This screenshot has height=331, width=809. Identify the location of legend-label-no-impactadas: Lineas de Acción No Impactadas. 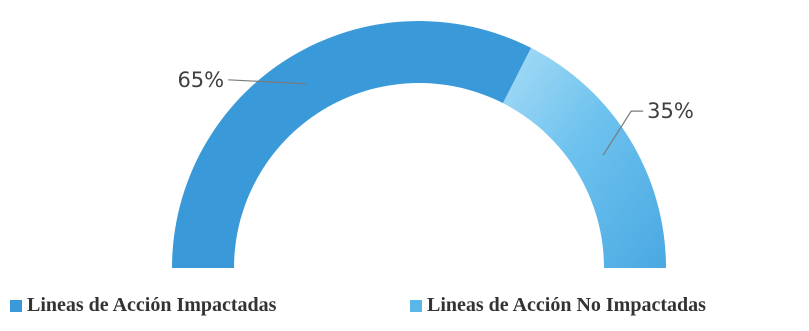
(566, 305).